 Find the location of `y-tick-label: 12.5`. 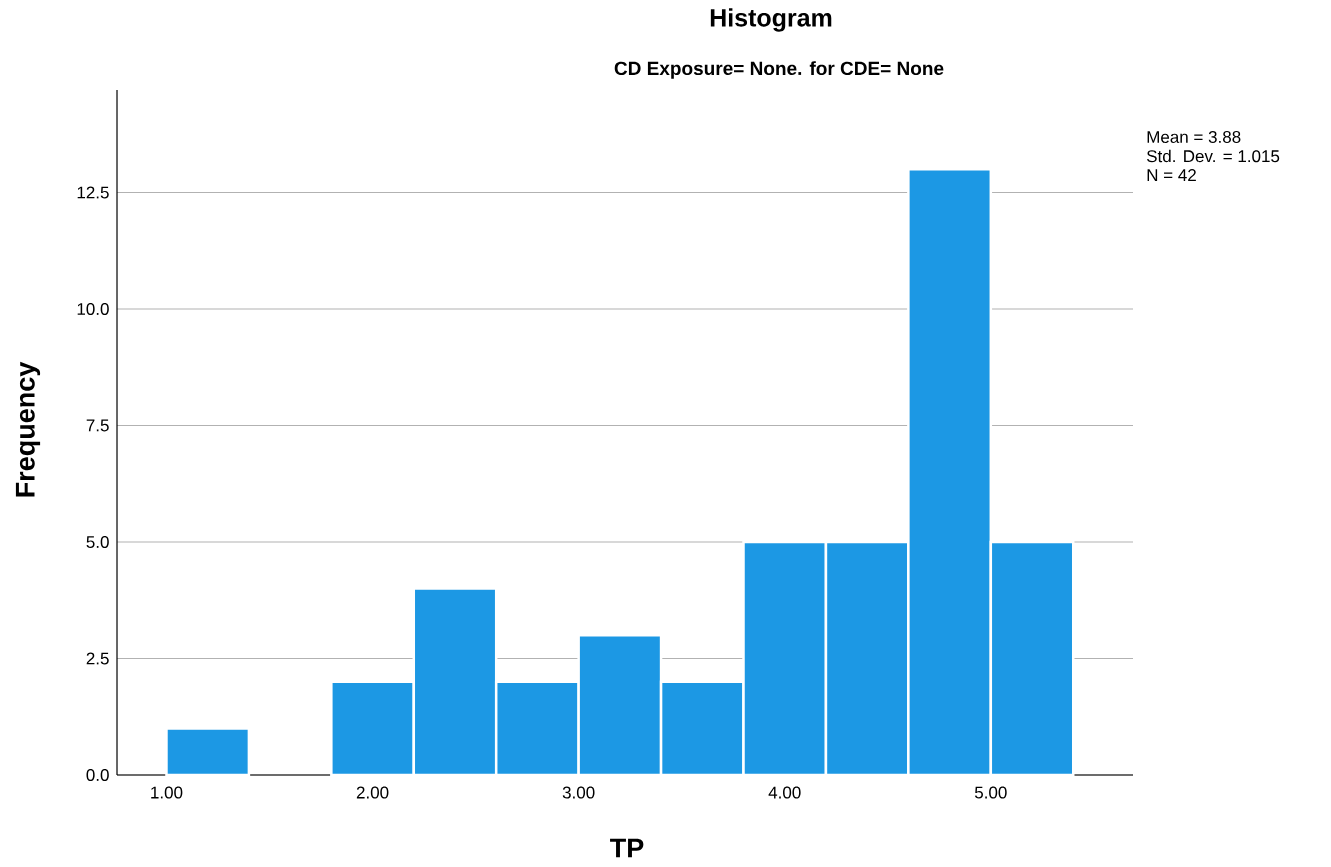

y-tick-label: 12.5 is located at coordinates (93, 192).